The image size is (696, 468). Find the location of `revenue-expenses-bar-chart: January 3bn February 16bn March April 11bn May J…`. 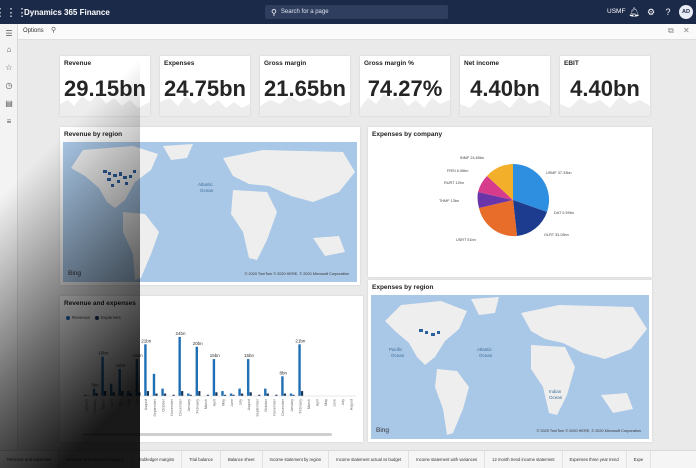

revenue-expenses-bar-chart: January 3bn February 16bn March April 11bn May J… is located at coordinates (211, 377).